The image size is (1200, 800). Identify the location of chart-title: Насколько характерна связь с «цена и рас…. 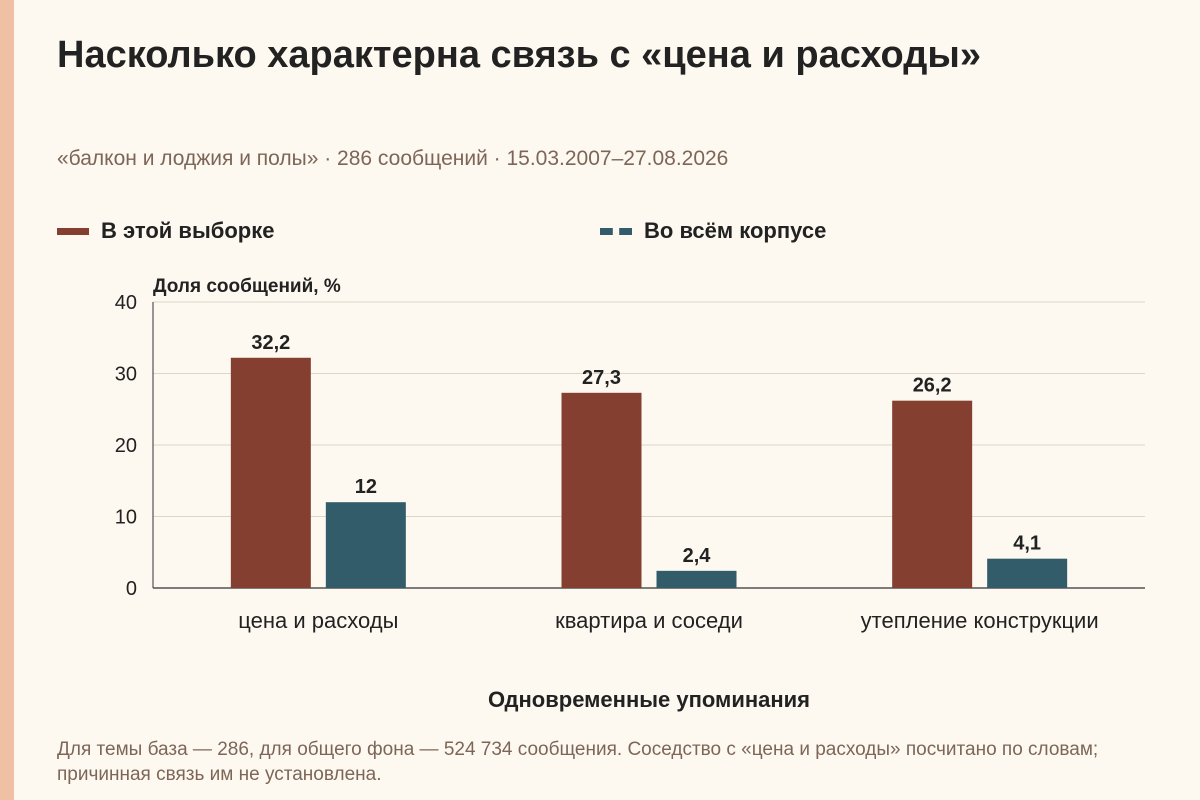
(519, 55).